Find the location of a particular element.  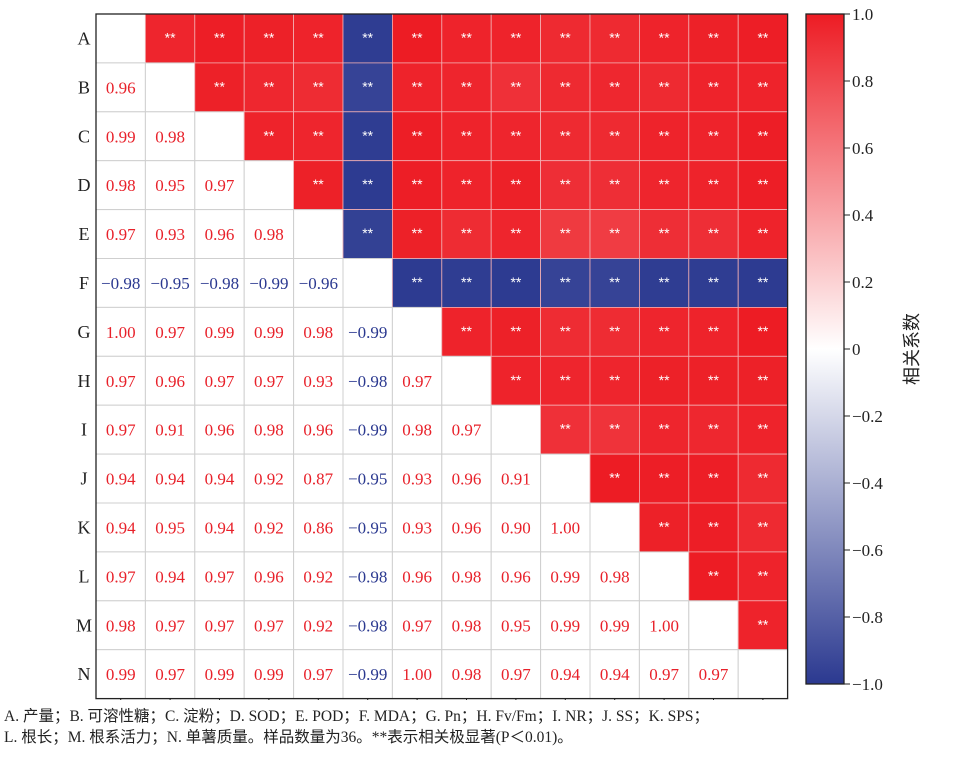

row-label: J is located at coordinates (83, 479).